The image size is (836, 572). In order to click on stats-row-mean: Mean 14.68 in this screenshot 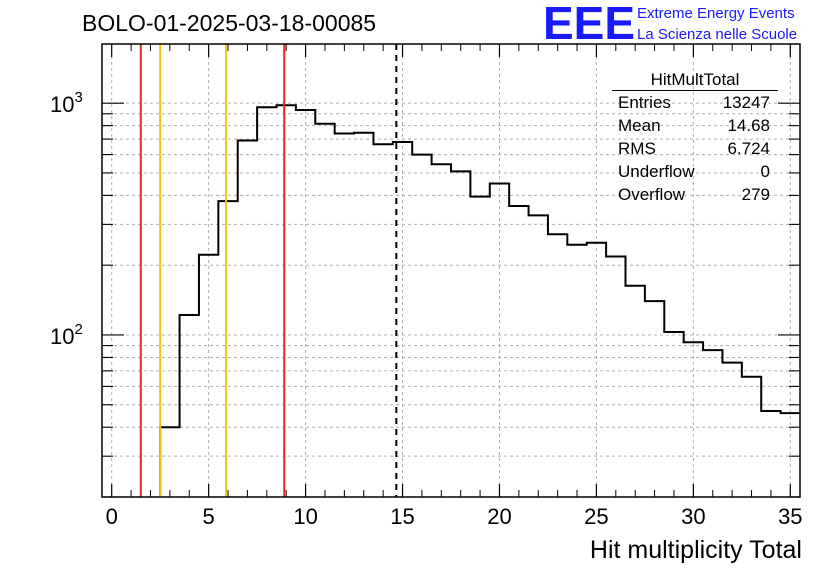, I will do `click(695, 125)`.